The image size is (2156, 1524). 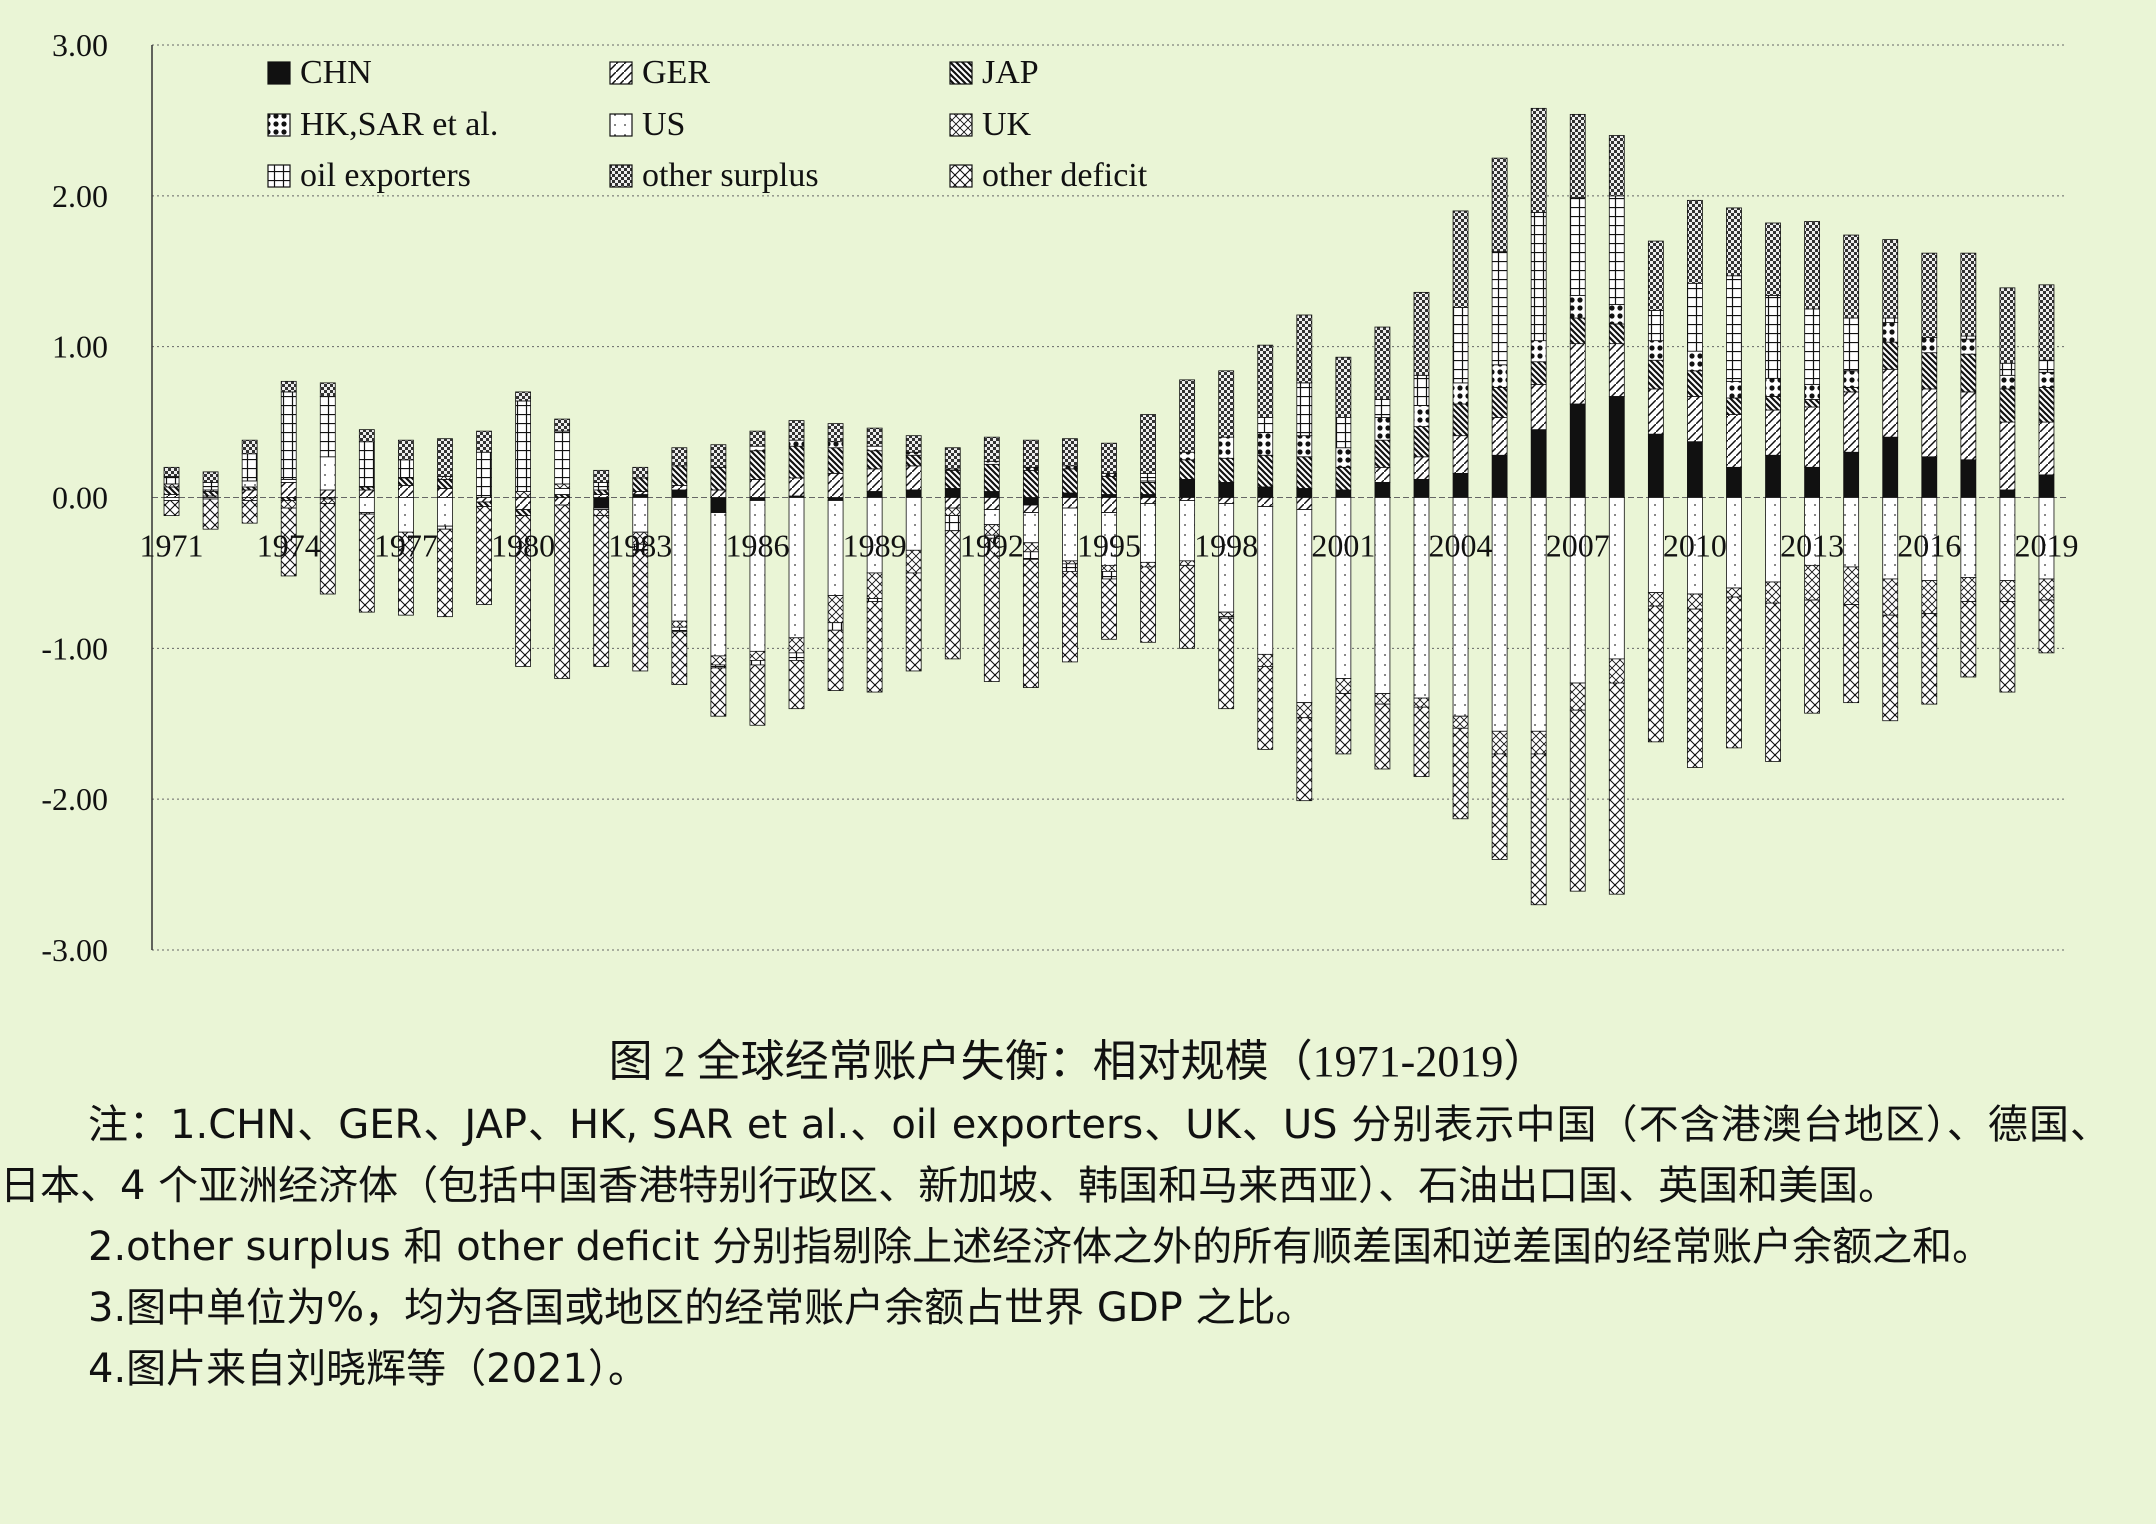 What do you see at coordinates (289, 546) in the screenshot?
I see `x-tick-label: 1974` at bounding box center [289, 546].